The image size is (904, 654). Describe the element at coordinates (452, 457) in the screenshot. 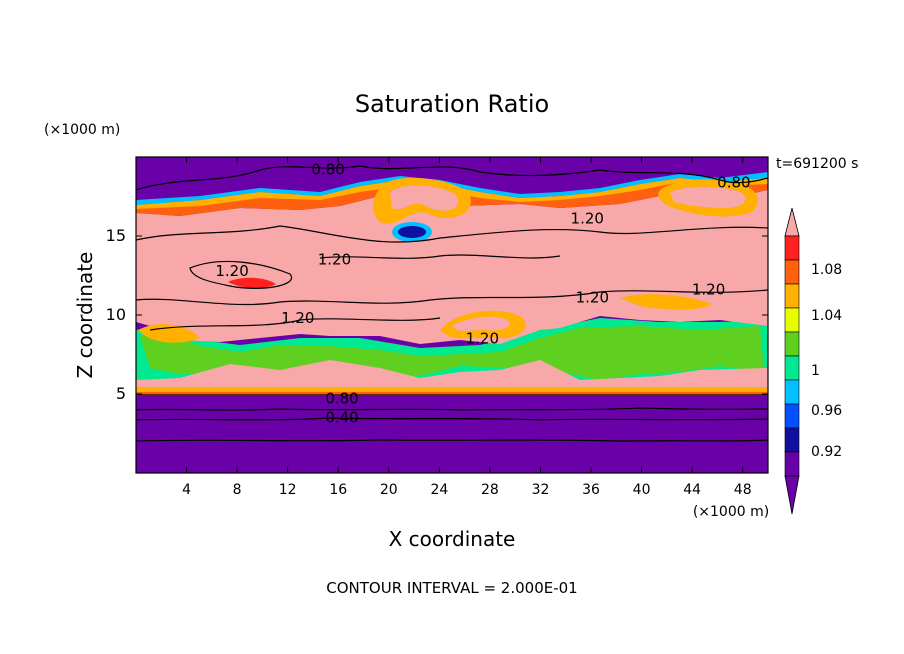

I see `lower-layer` at that location.